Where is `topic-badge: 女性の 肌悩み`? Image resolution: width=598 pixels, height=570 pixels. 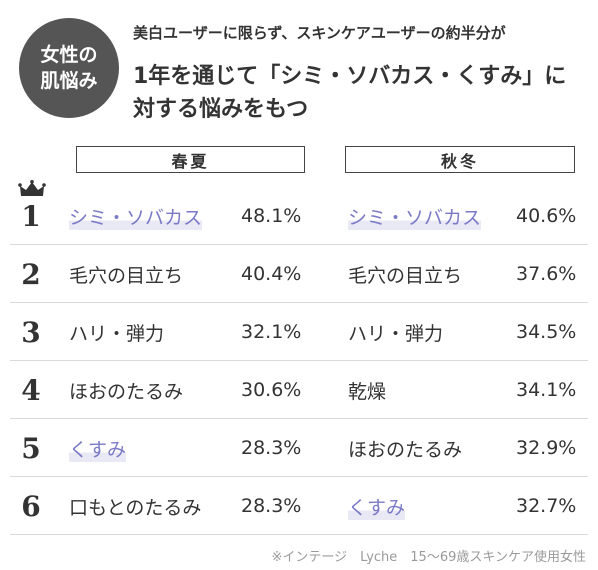
topic-badge: 女性の 肌悩み is located at coordinates (69, 68).